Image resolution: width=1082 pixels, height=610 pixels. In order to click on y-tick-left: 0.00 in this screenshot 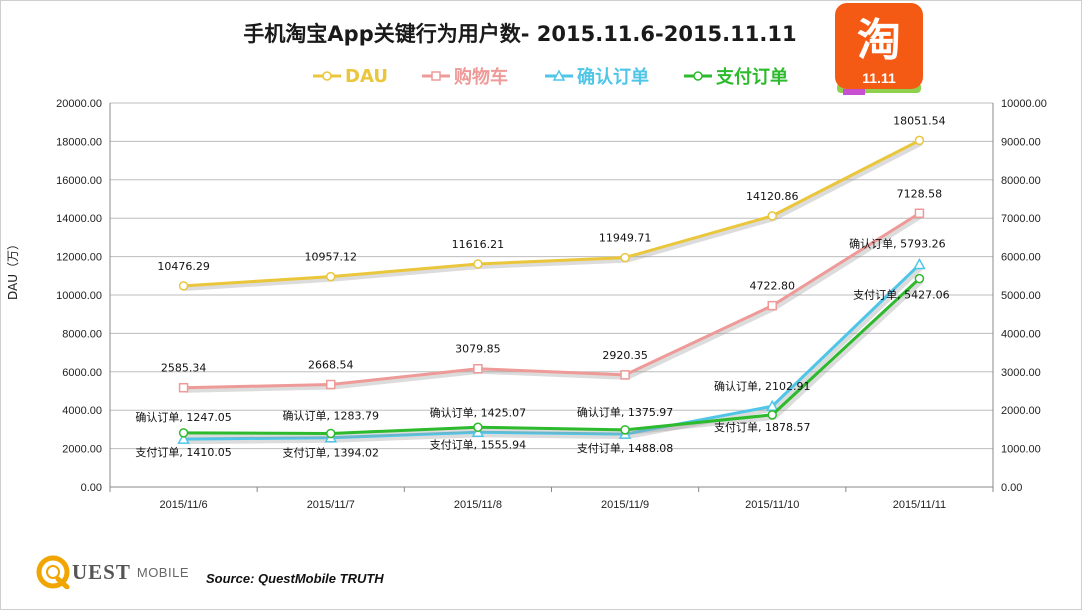, I will do `click(91, 488)`.